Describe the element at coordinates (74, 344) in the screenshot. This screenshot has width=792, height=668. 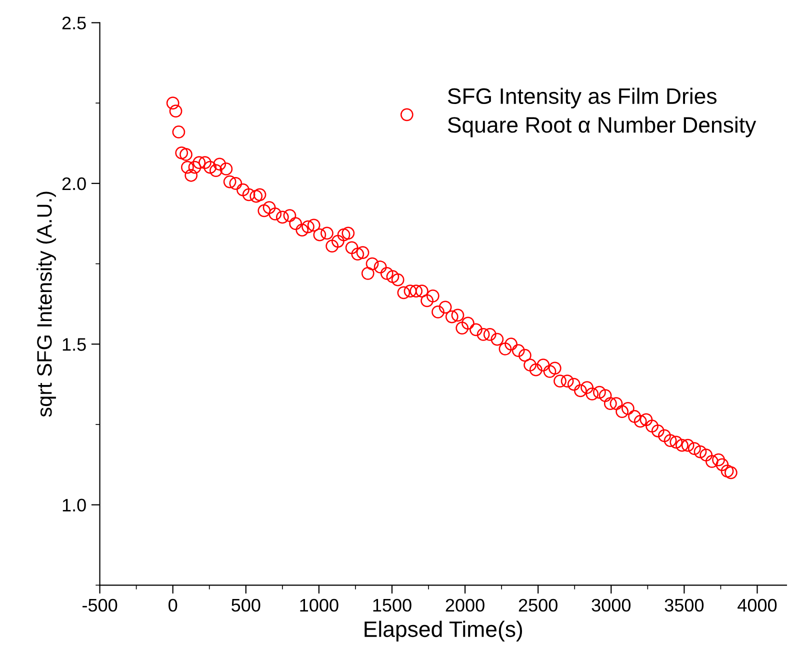
I see `y-tick-label: 1.5` at that location.